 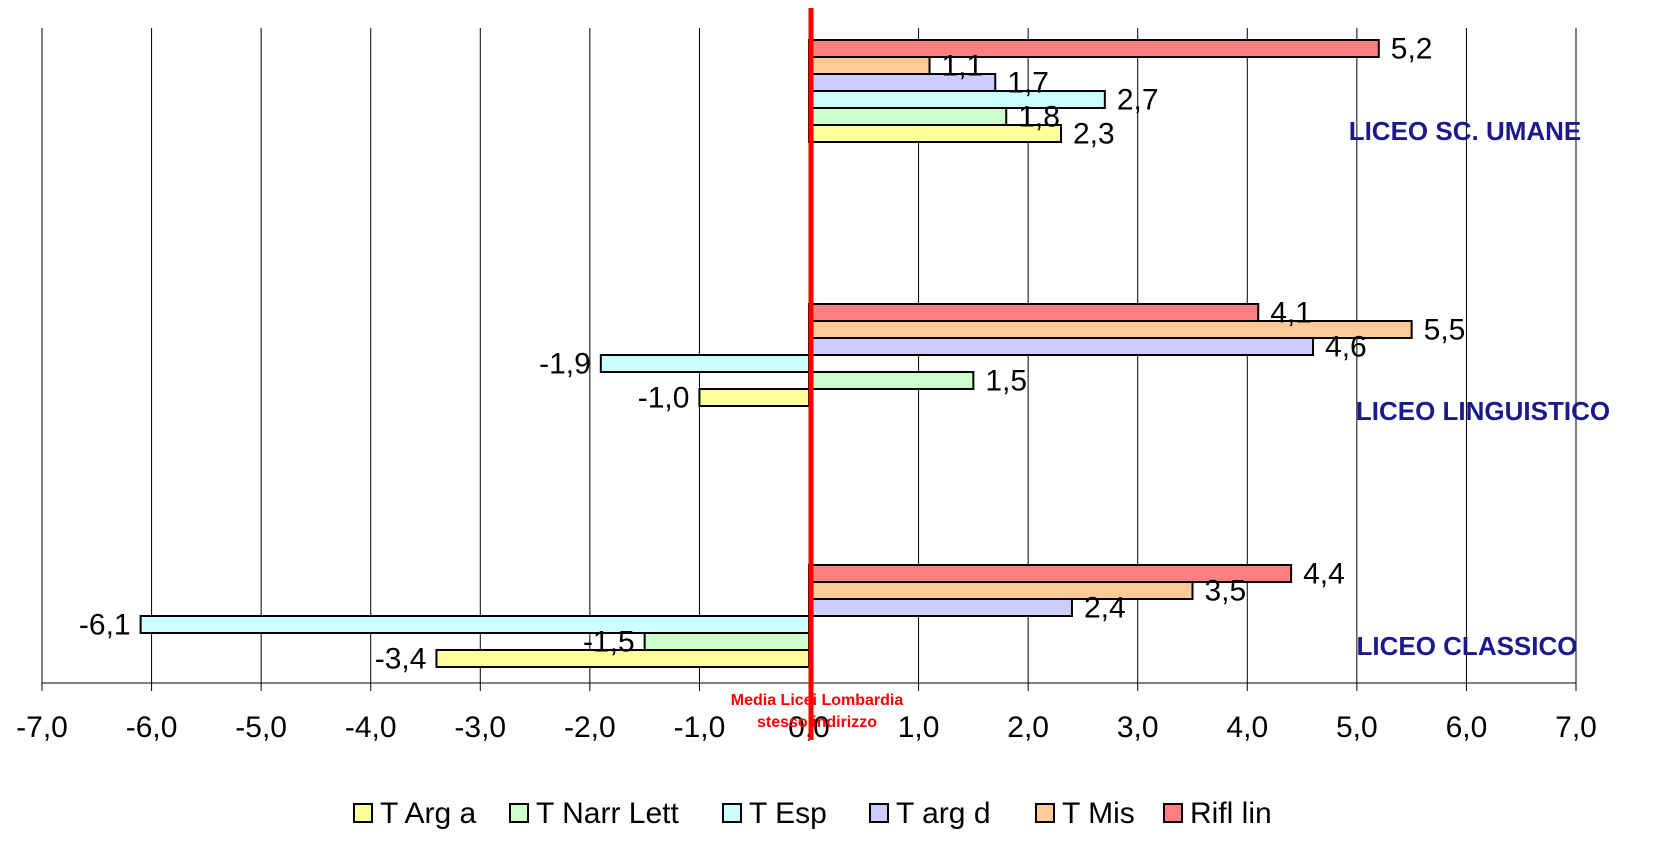 I want to click on data-label: -6,1, so click(x=105, y=625).